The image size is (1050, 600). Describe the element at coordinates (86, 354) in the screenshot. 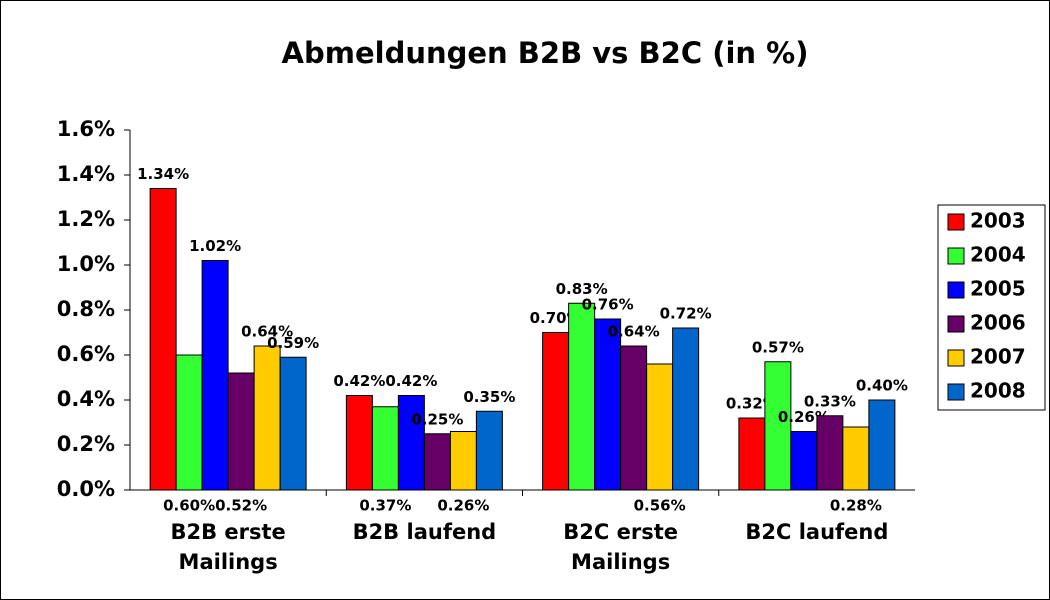

I see `y-tick-label: 0.6%` at that location.